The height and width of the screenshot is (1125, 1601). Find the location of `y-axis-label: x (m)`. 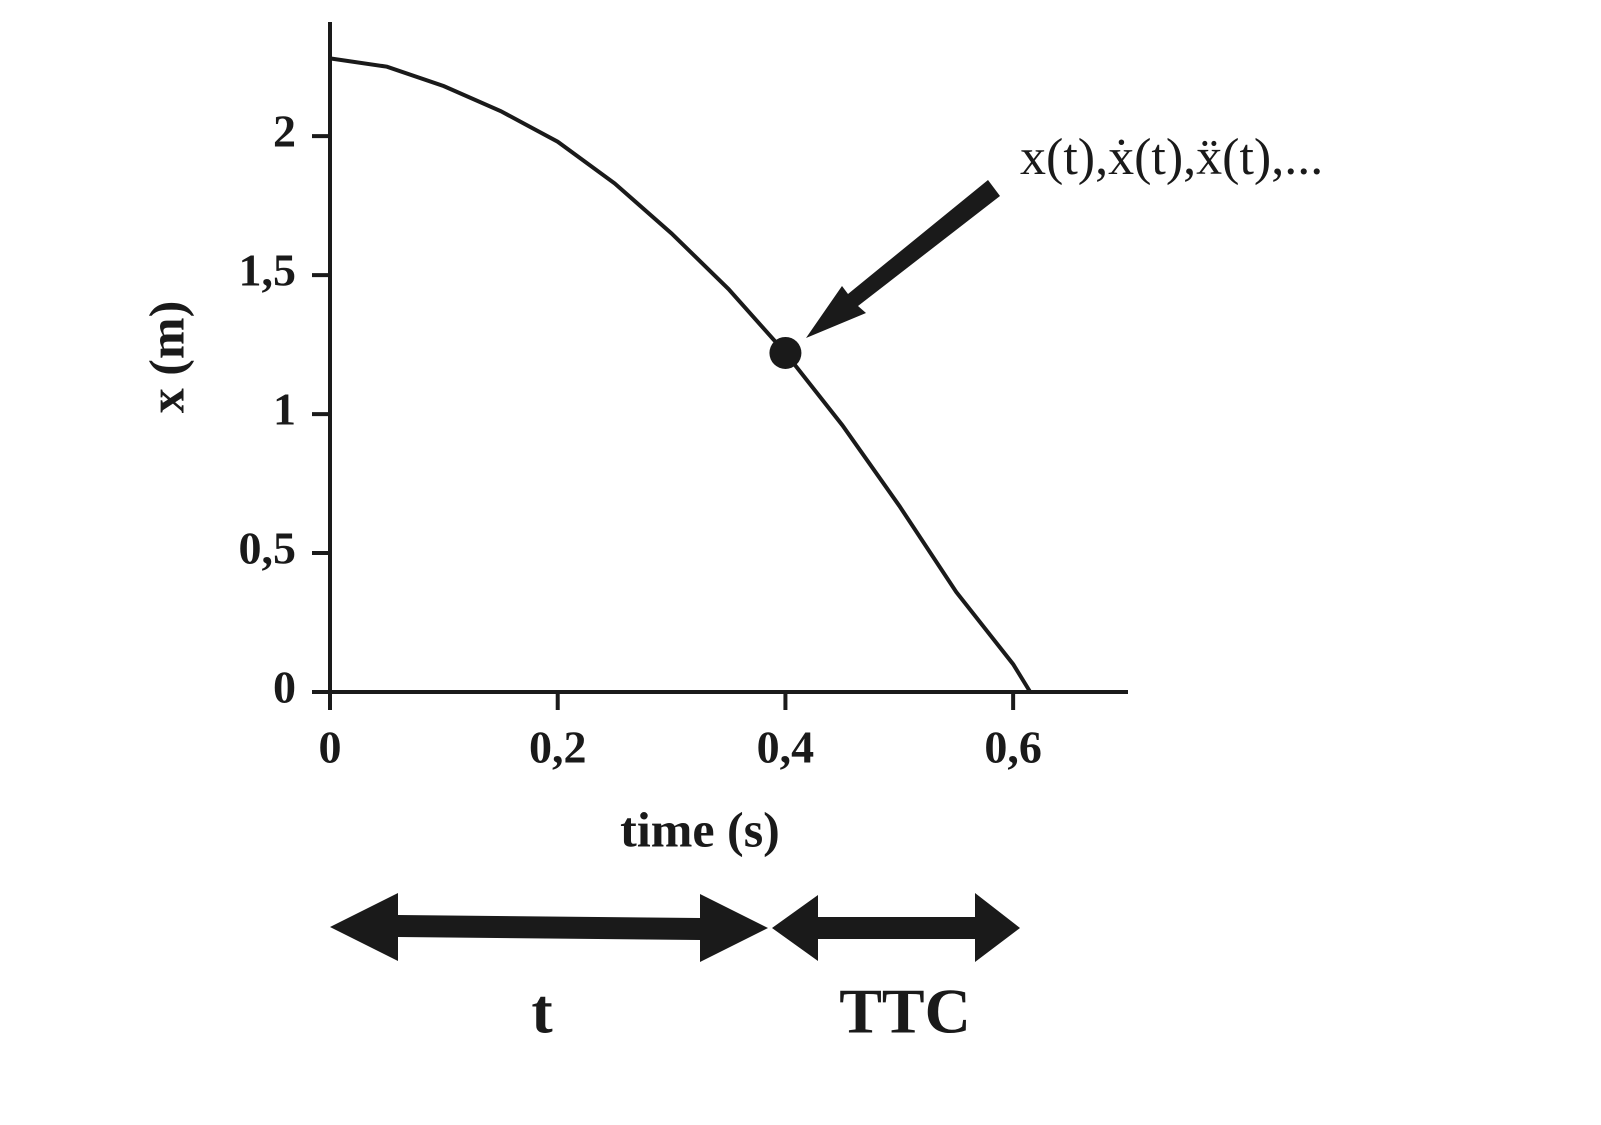

y-axis-label: x (m) is located at coordinates (166, 357).